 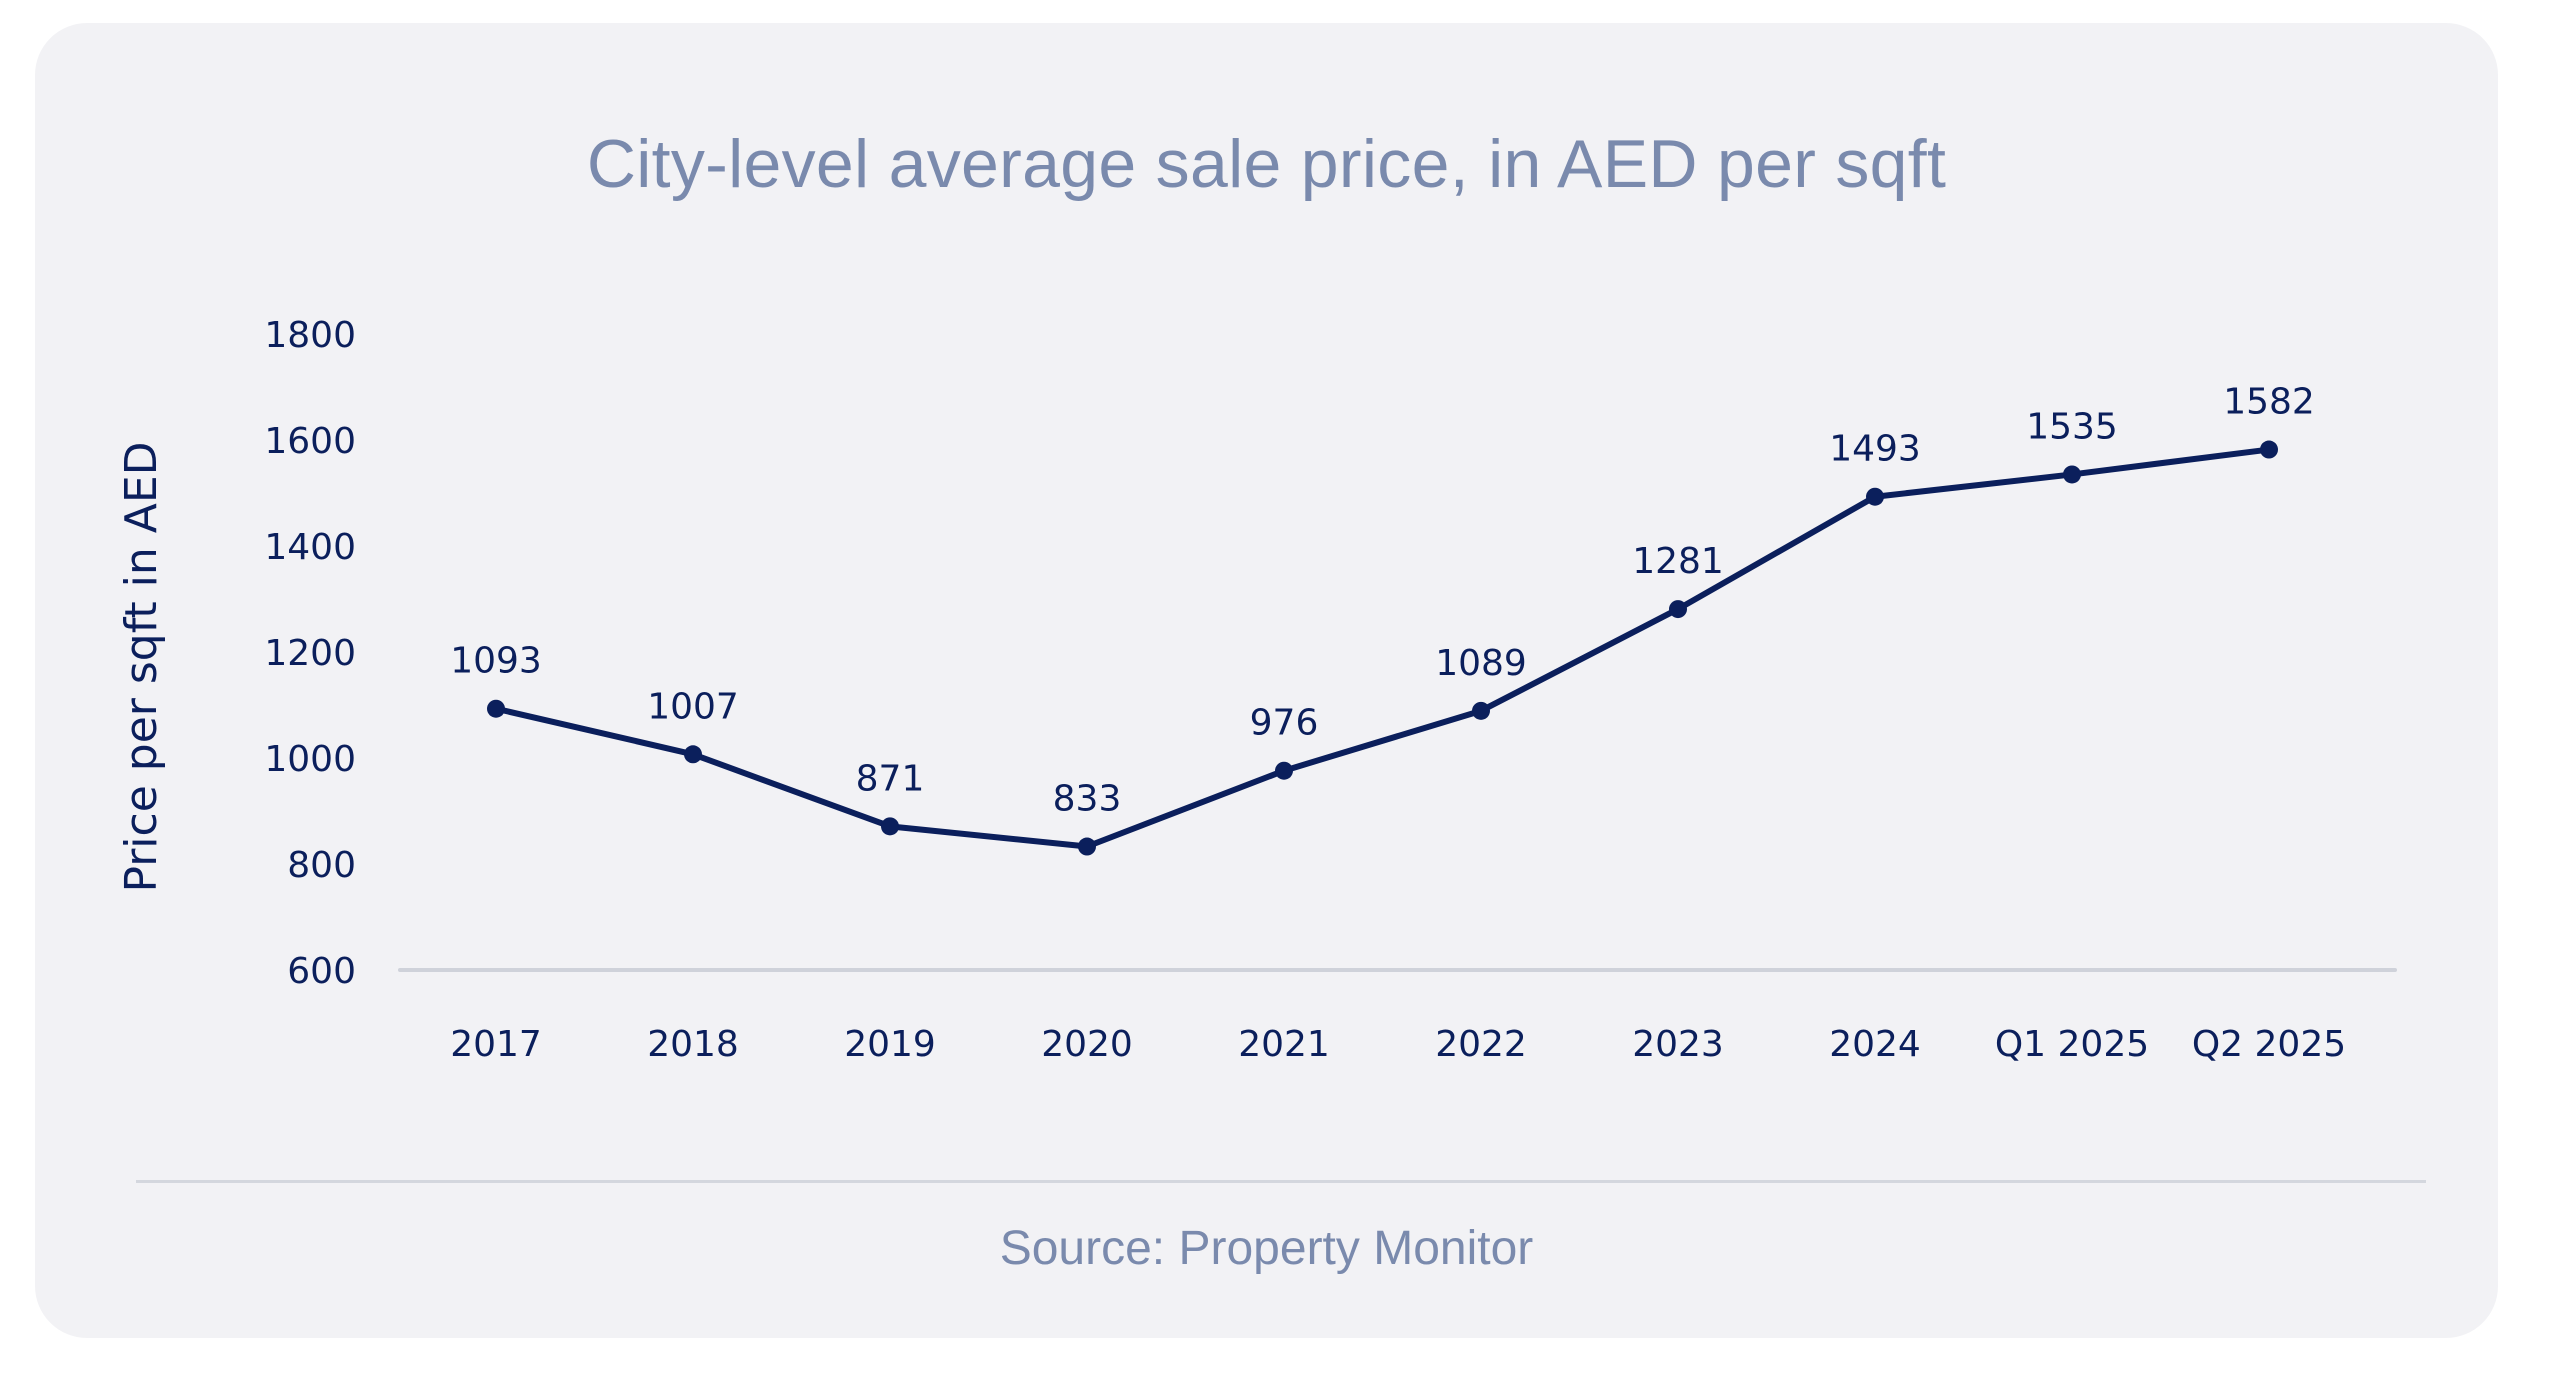 What do you see at coordinates (310, 441) in the screenshot?
I see `y-tick-label: 1600` at bounding box center [310, 441].